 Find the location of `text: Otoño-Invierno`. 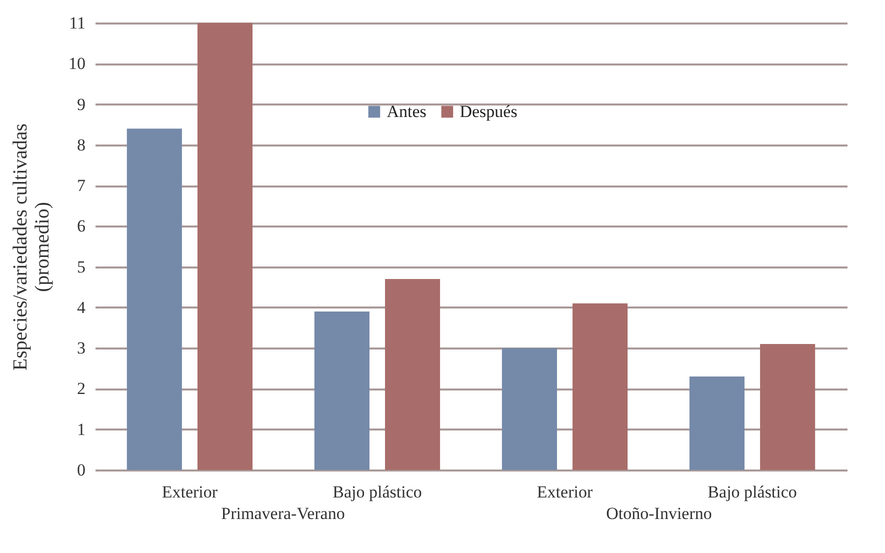

text: Otoño-Invierno is located at coordinates (659, 513).